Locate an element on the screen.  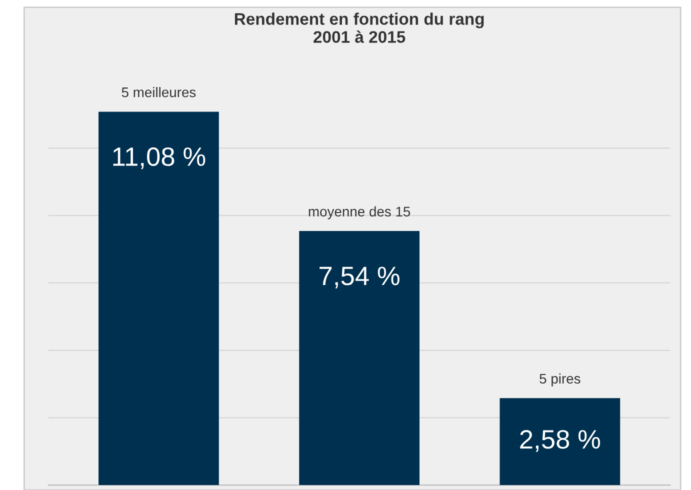
x-tick-label: moyenne des 15 is located at coordinates (359, 213).